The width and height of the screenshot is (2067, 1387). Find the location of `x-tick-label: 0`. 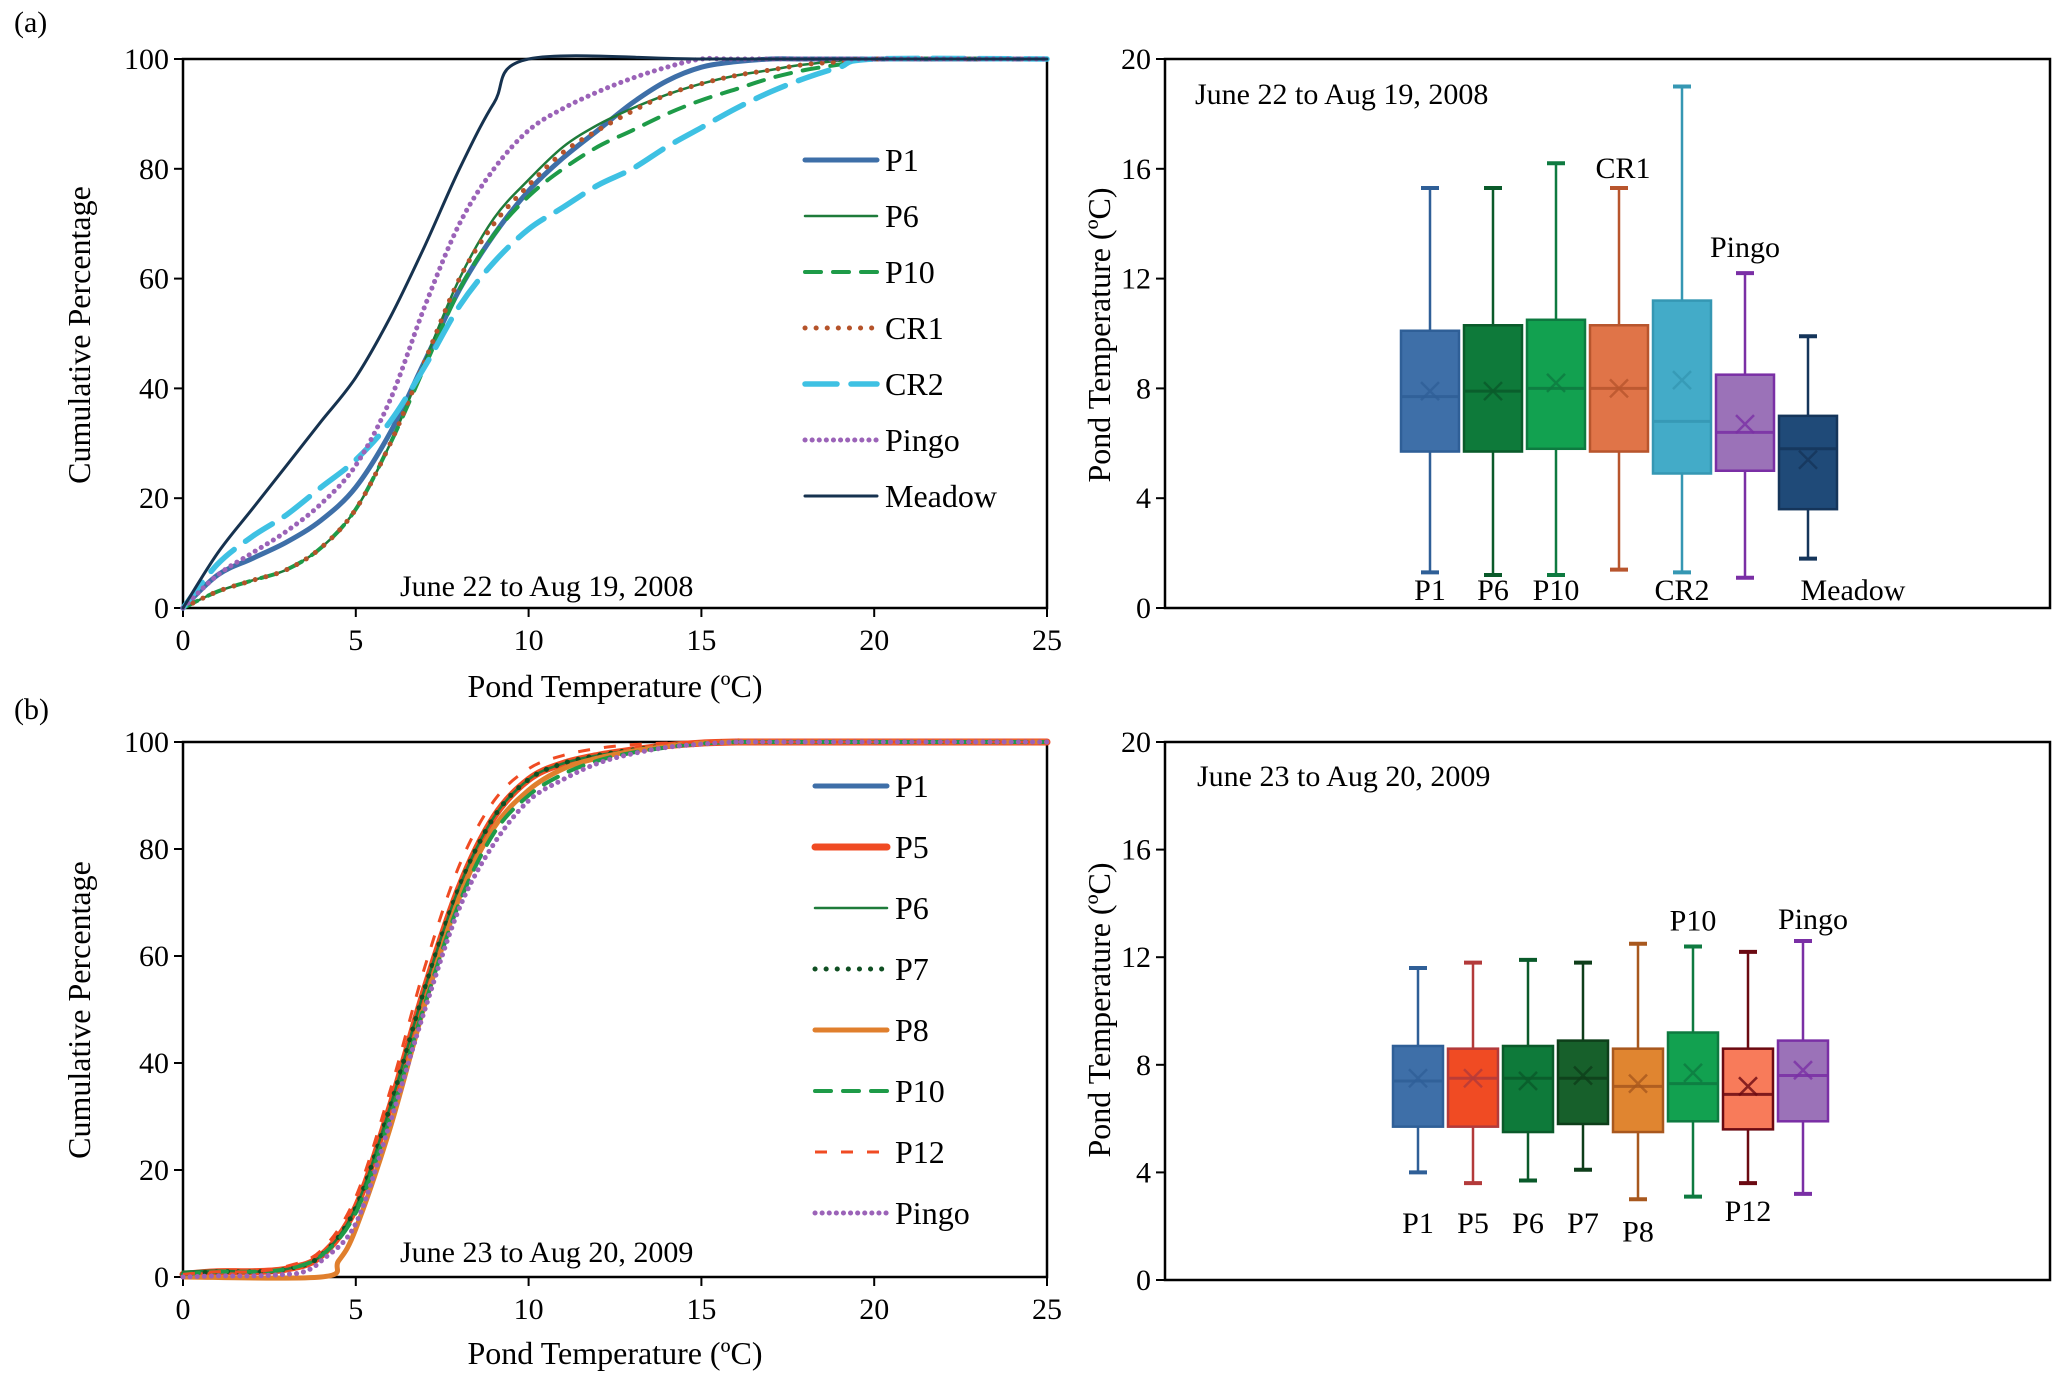

x-tick-label: 0 is located at coordinates (183, 640).